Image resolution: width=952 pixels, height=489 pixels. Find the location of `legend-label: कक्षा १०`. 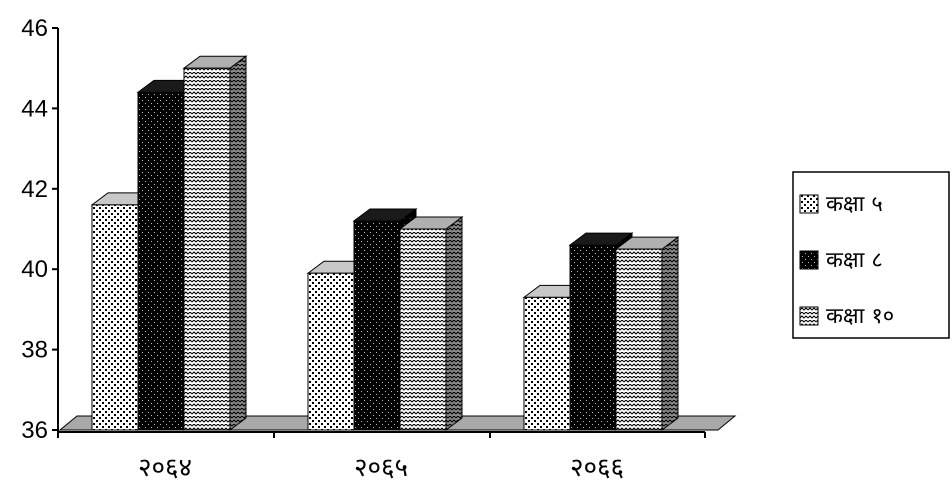

legend-label: कक्षा १० is located at coordinates (860, 316).